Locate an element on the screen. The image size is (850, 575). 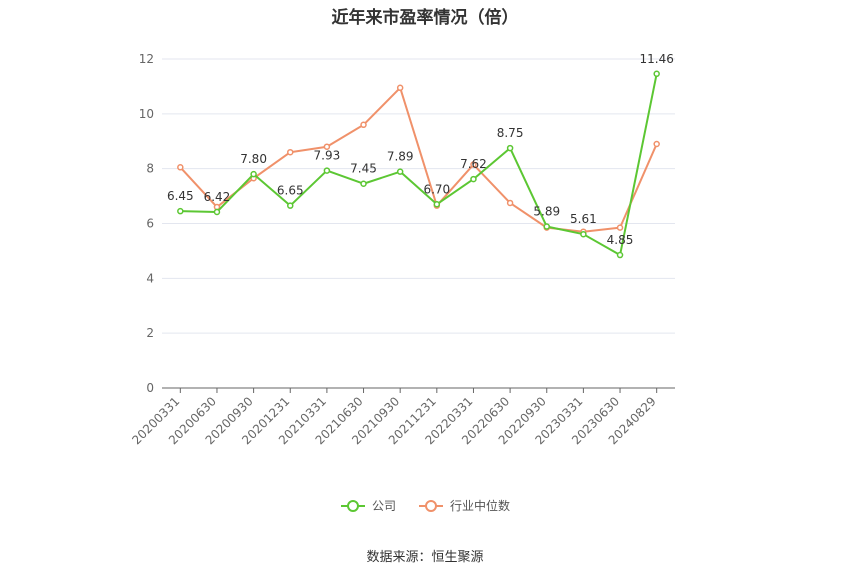
legend: 公司 行业中位数 is located at coordinates (425, 505).